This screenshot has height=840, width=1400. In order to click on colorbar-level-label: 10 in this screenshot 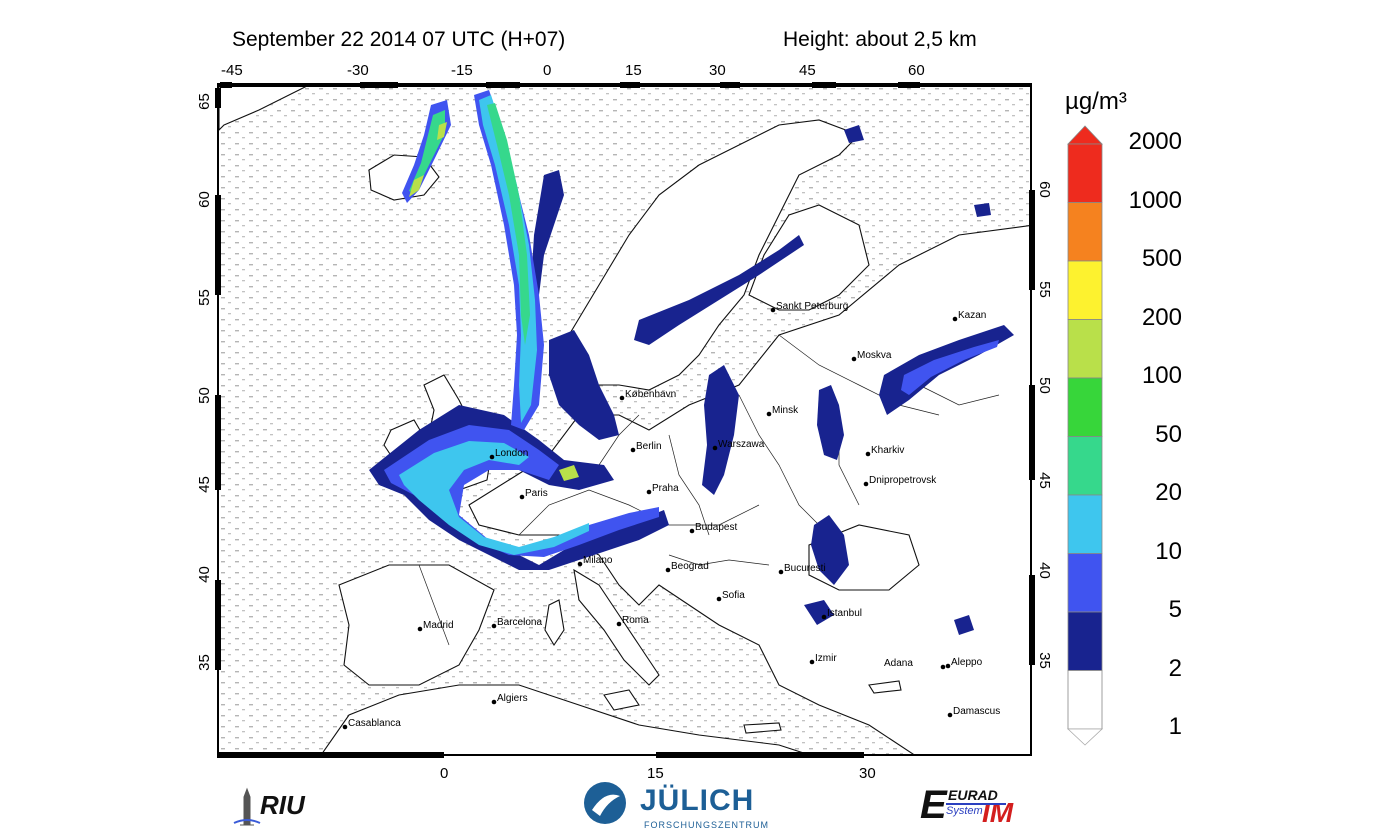, I will do `click(1168, 551)`.